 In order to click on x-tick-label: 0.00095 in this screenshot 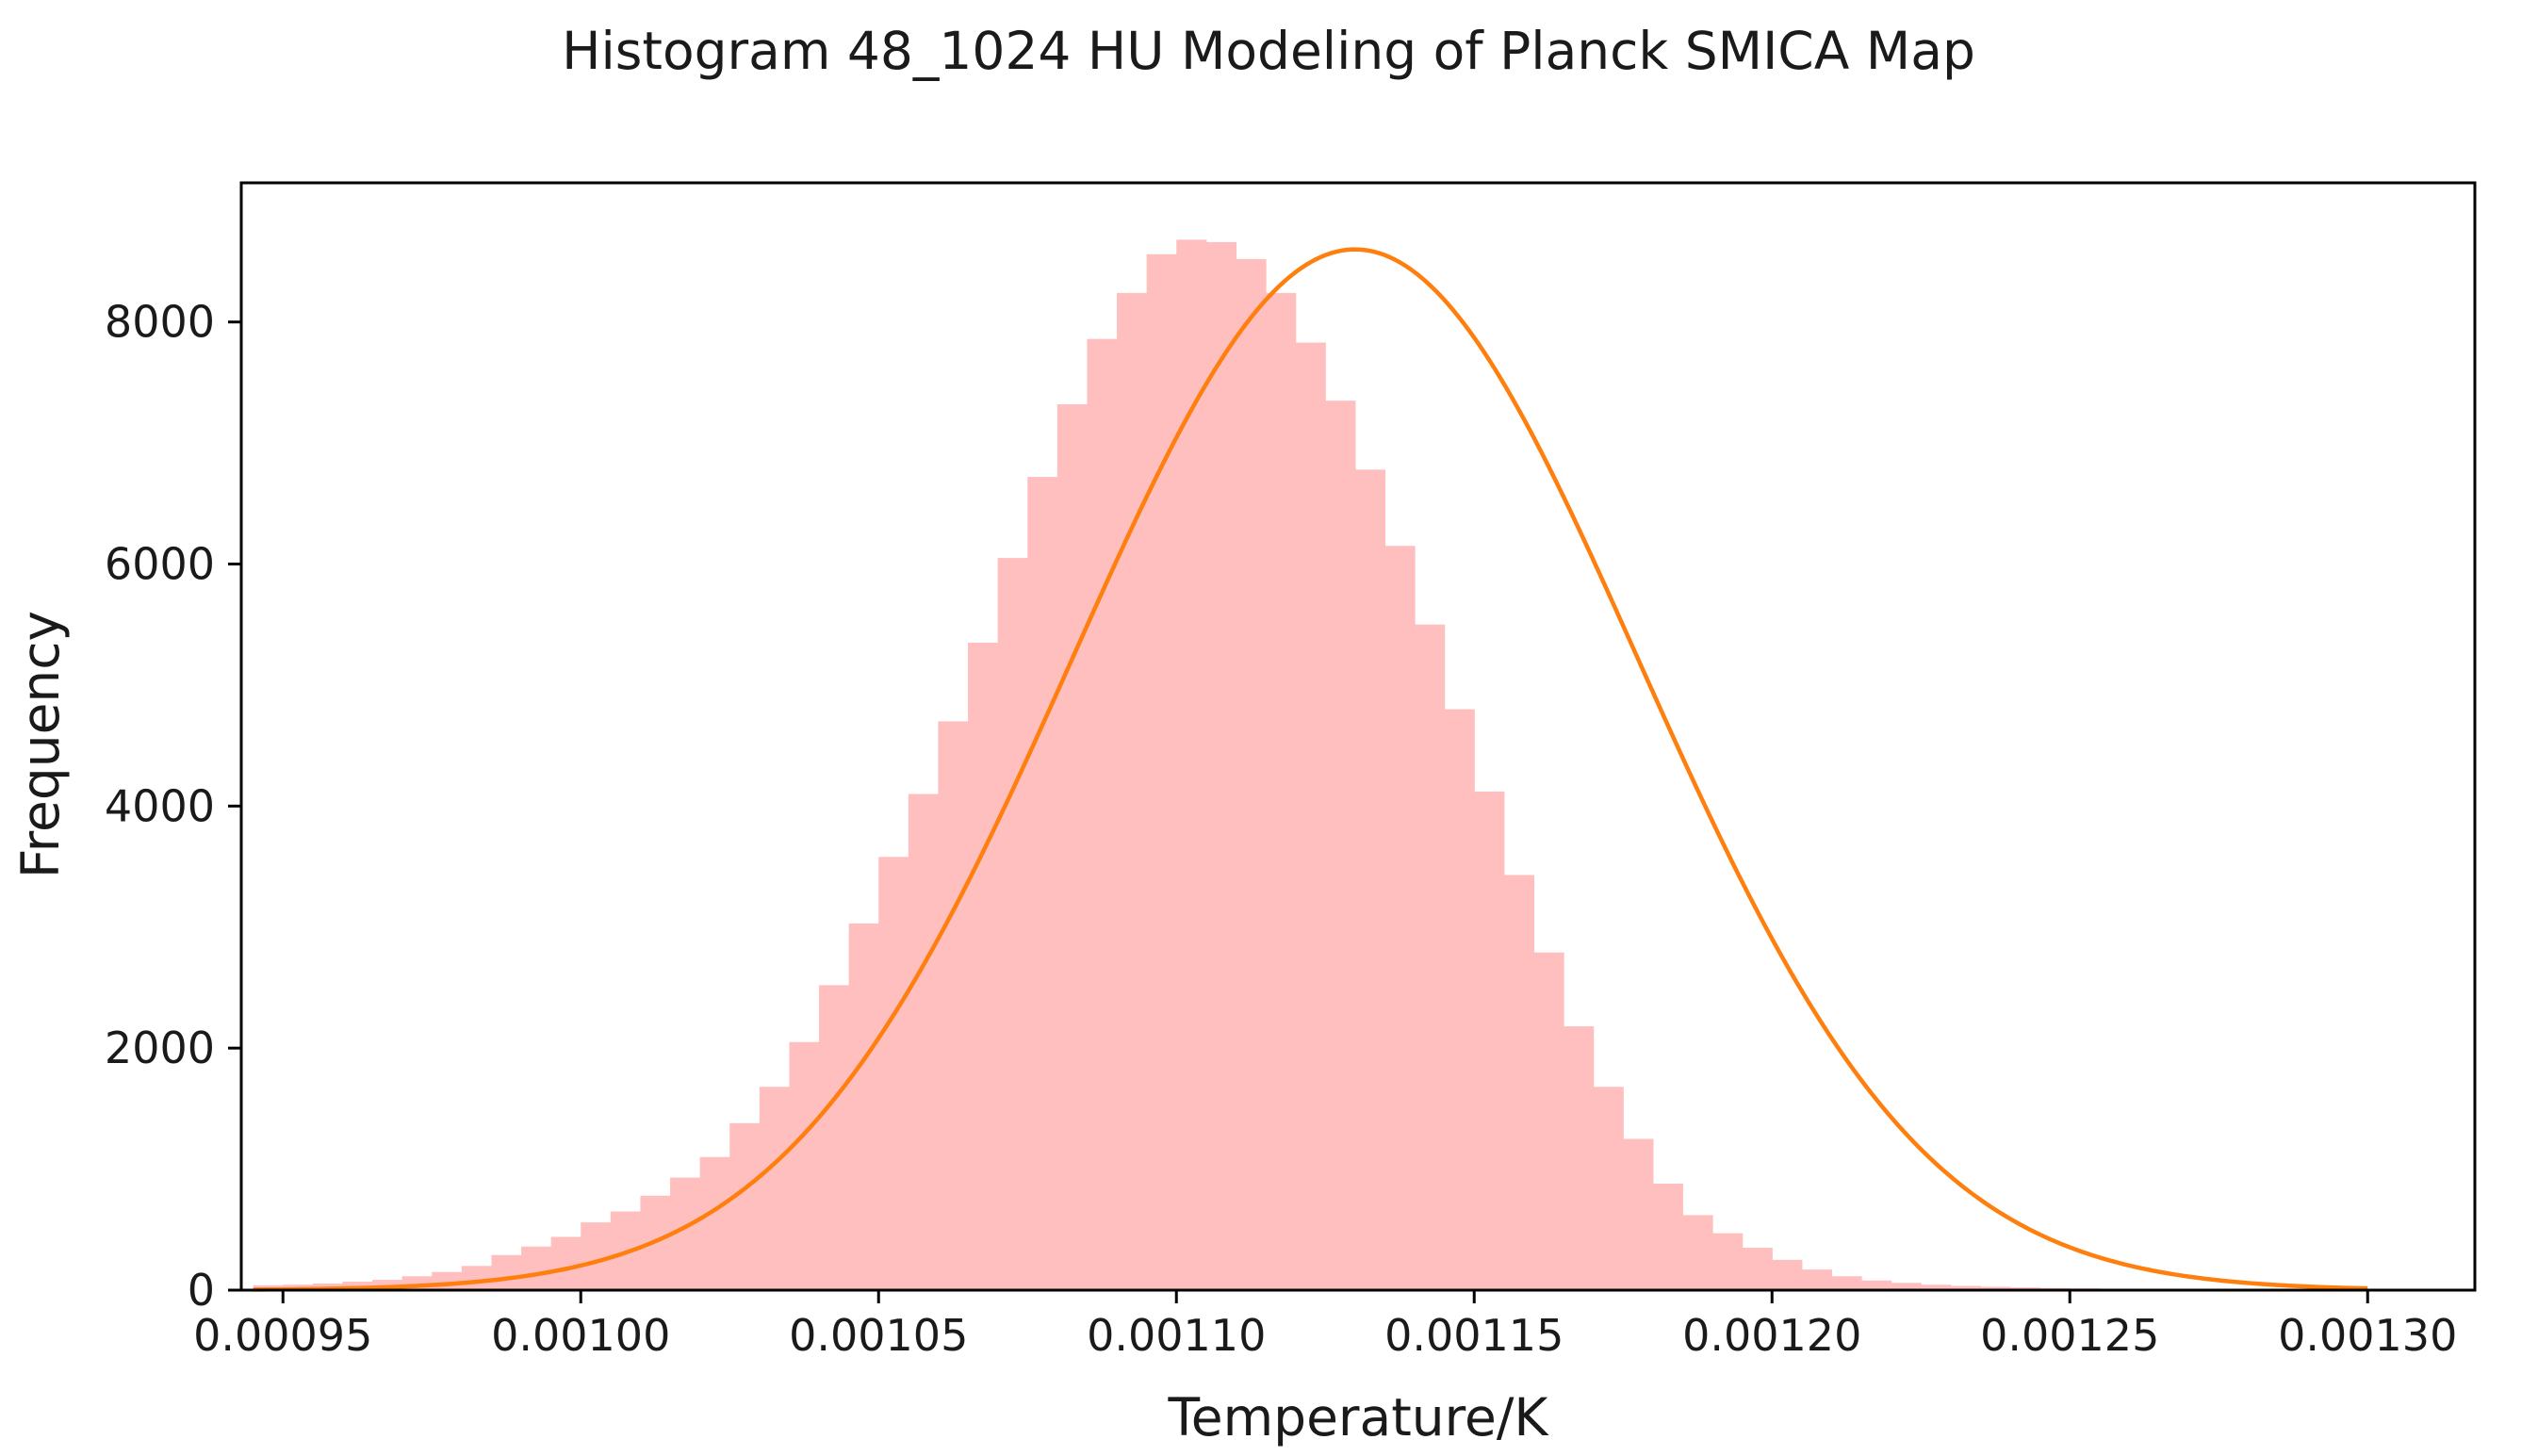, I will do `click(282, 1335)`.